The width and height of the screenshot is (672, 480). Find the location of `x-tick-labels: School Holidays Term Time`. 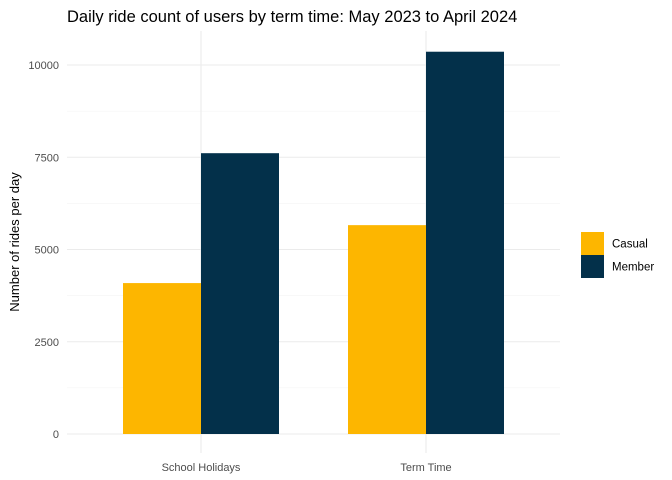

x-tick-labels: School Holidays Term Time is located at coordinates (307, 468).